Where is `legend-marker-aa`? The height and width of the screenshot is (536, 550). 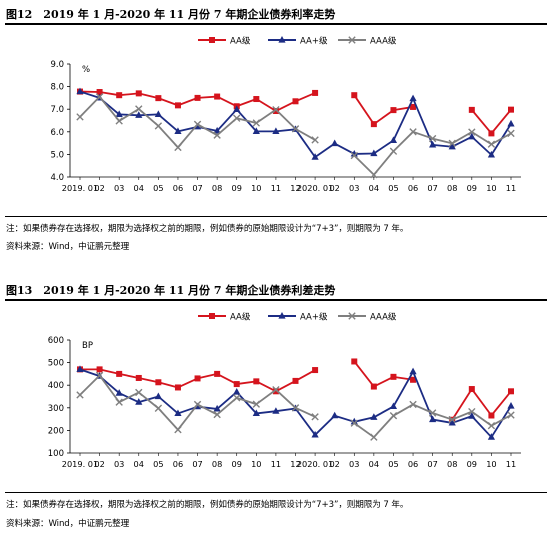 legend-marker-aa is located at coordinates (212, 316).